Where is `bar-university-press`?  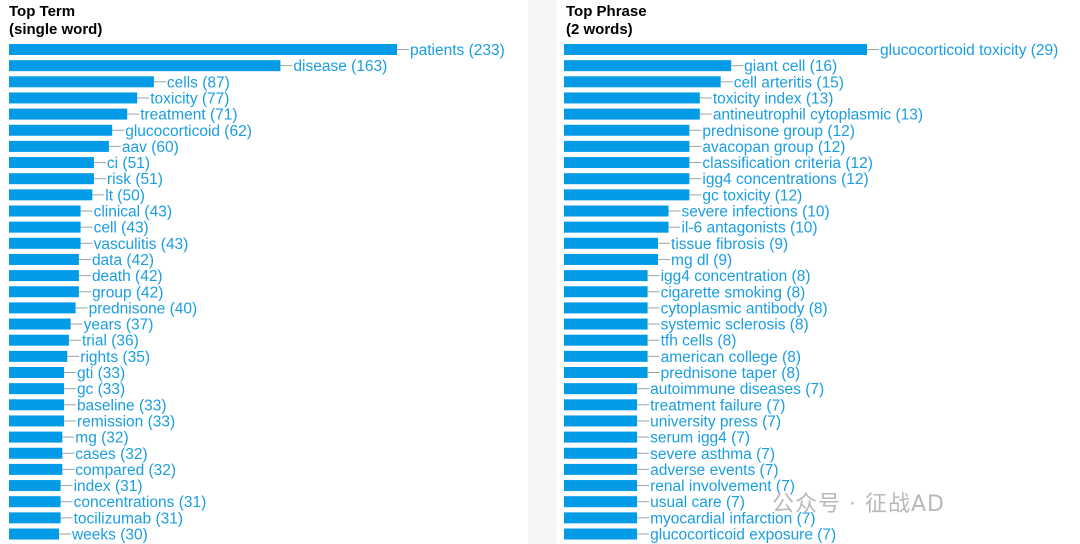
bar-university-press is located at coordinates (601, 421).